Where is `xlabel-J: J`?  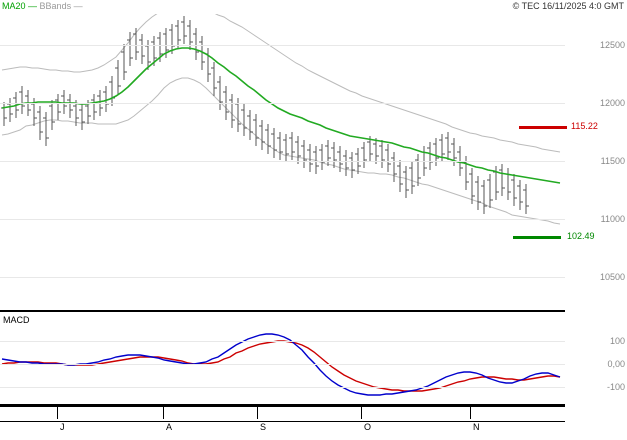
xlabel-J: J is located at coordinates (62, 427).